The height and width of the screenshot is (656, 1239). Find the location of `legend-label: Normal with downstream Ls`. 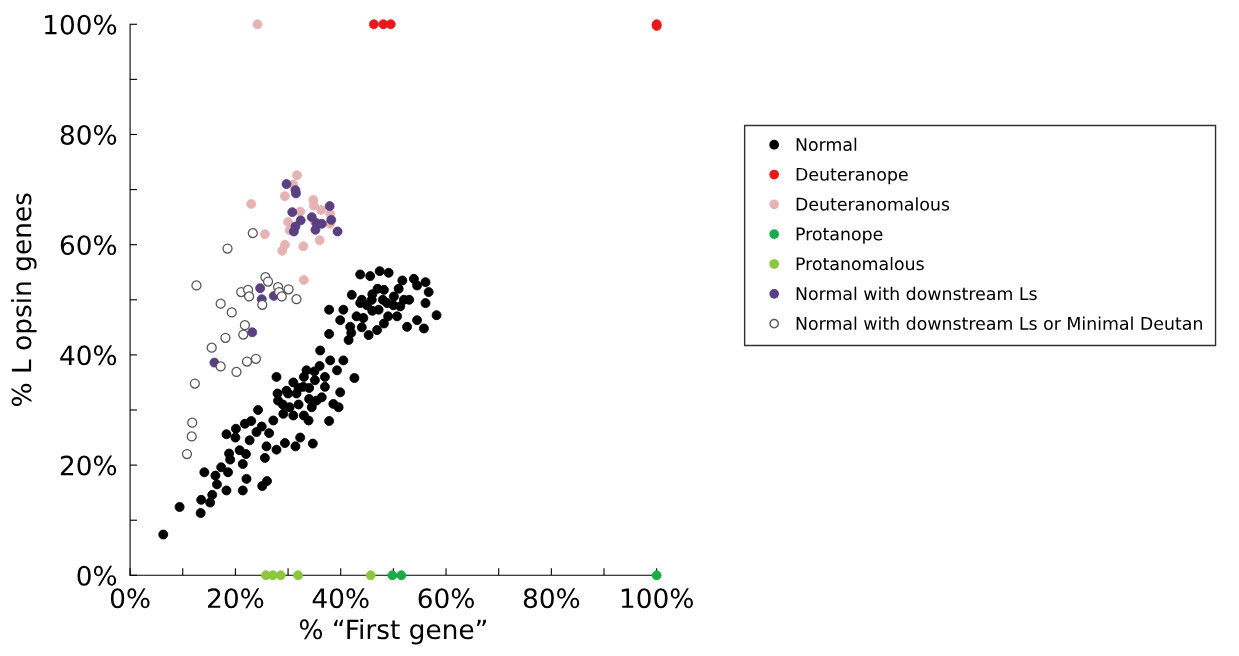

legend-label: Normal with downstream Ls is located at coordinates (916, 293).